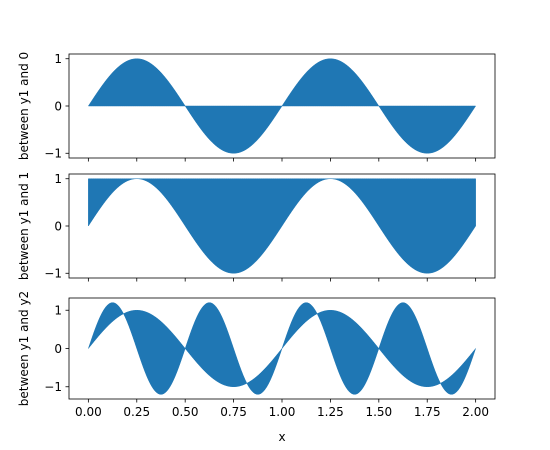  What do you see at coordinates (88, 412) in the screenshot?
I see `x-tick-label: 0.00` at bounding box center [88, 412].